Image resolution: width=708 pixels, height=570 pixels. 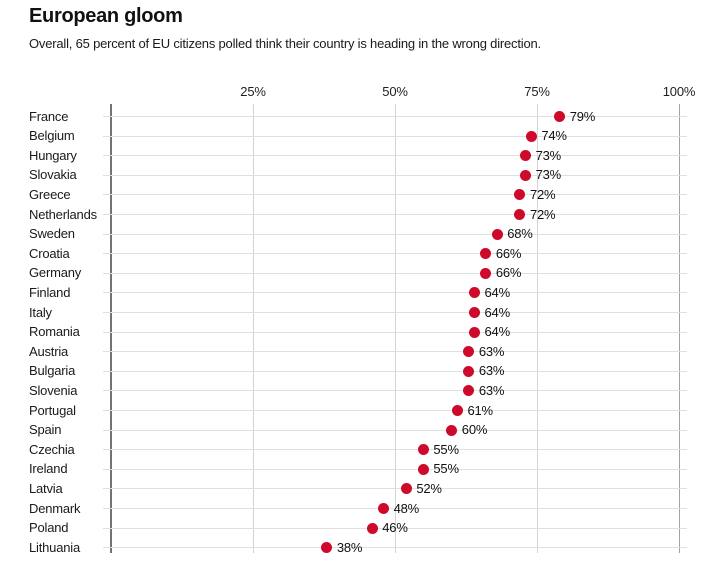 I want to click on country-label: Italy, so click(x=40, y=312).